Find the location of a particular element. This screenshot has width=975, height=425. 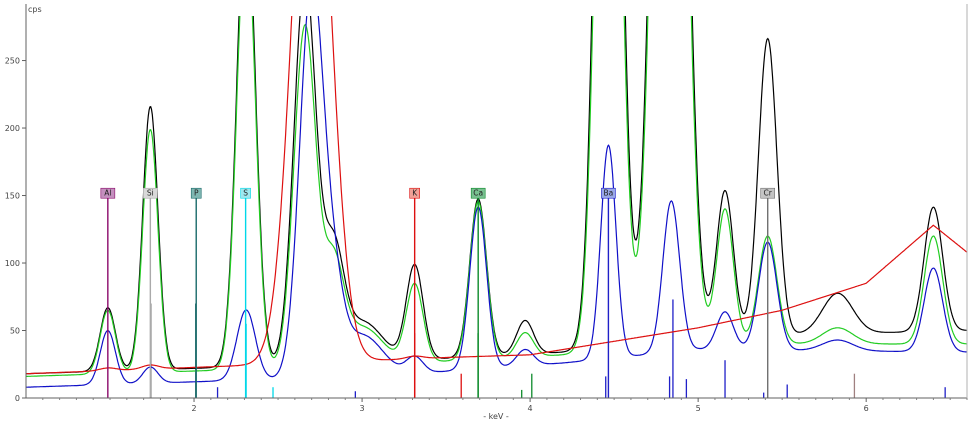

element-tag-label: S is located at coordinates (245, 193).